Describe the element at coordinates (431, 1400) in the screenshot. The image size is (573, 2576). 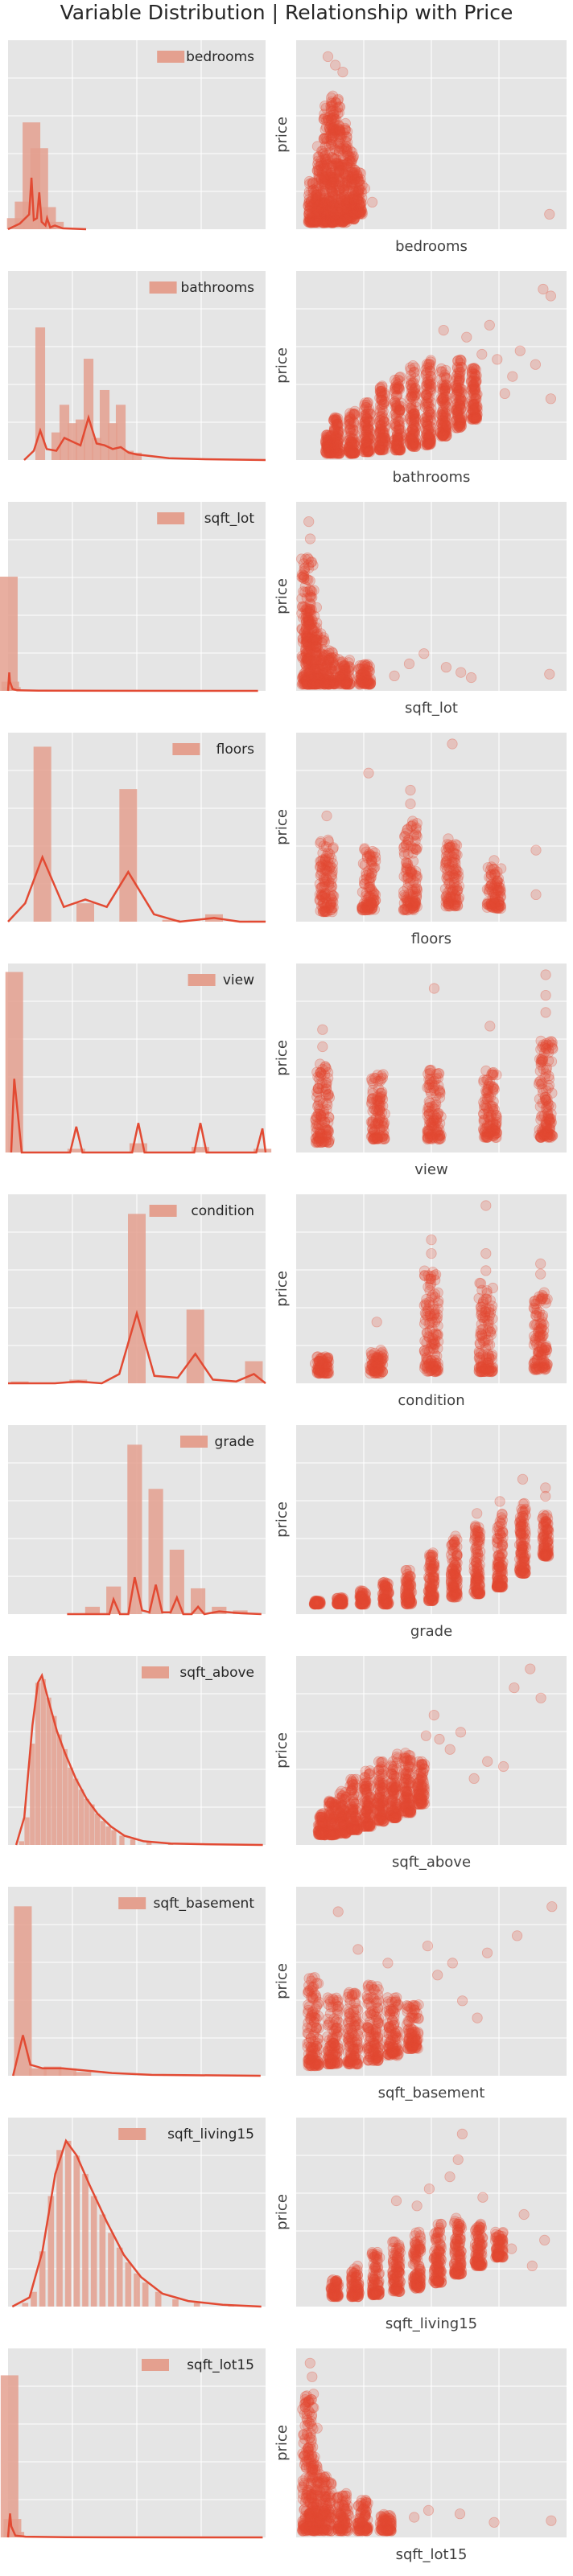
I see `x-axis-label: condition` at that location.